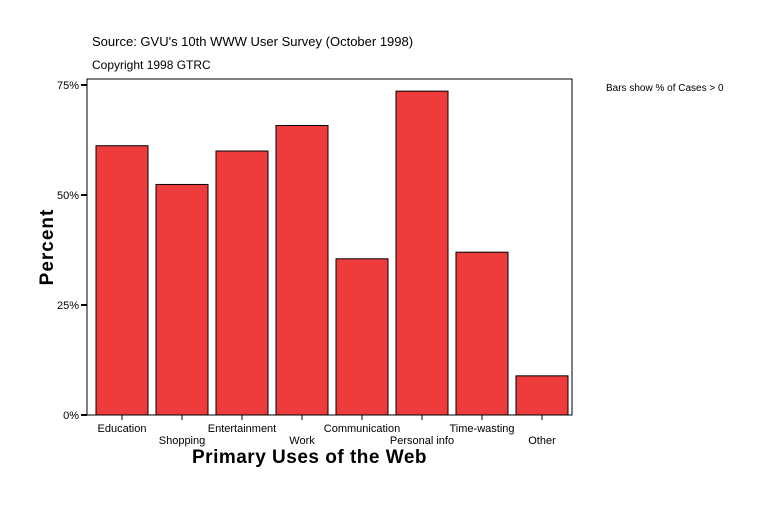 This screenshot has width=760, height=506. Describe the element at coordinates (122, 429) in the screenshot. I see `x-tick-label: Education` at that location.